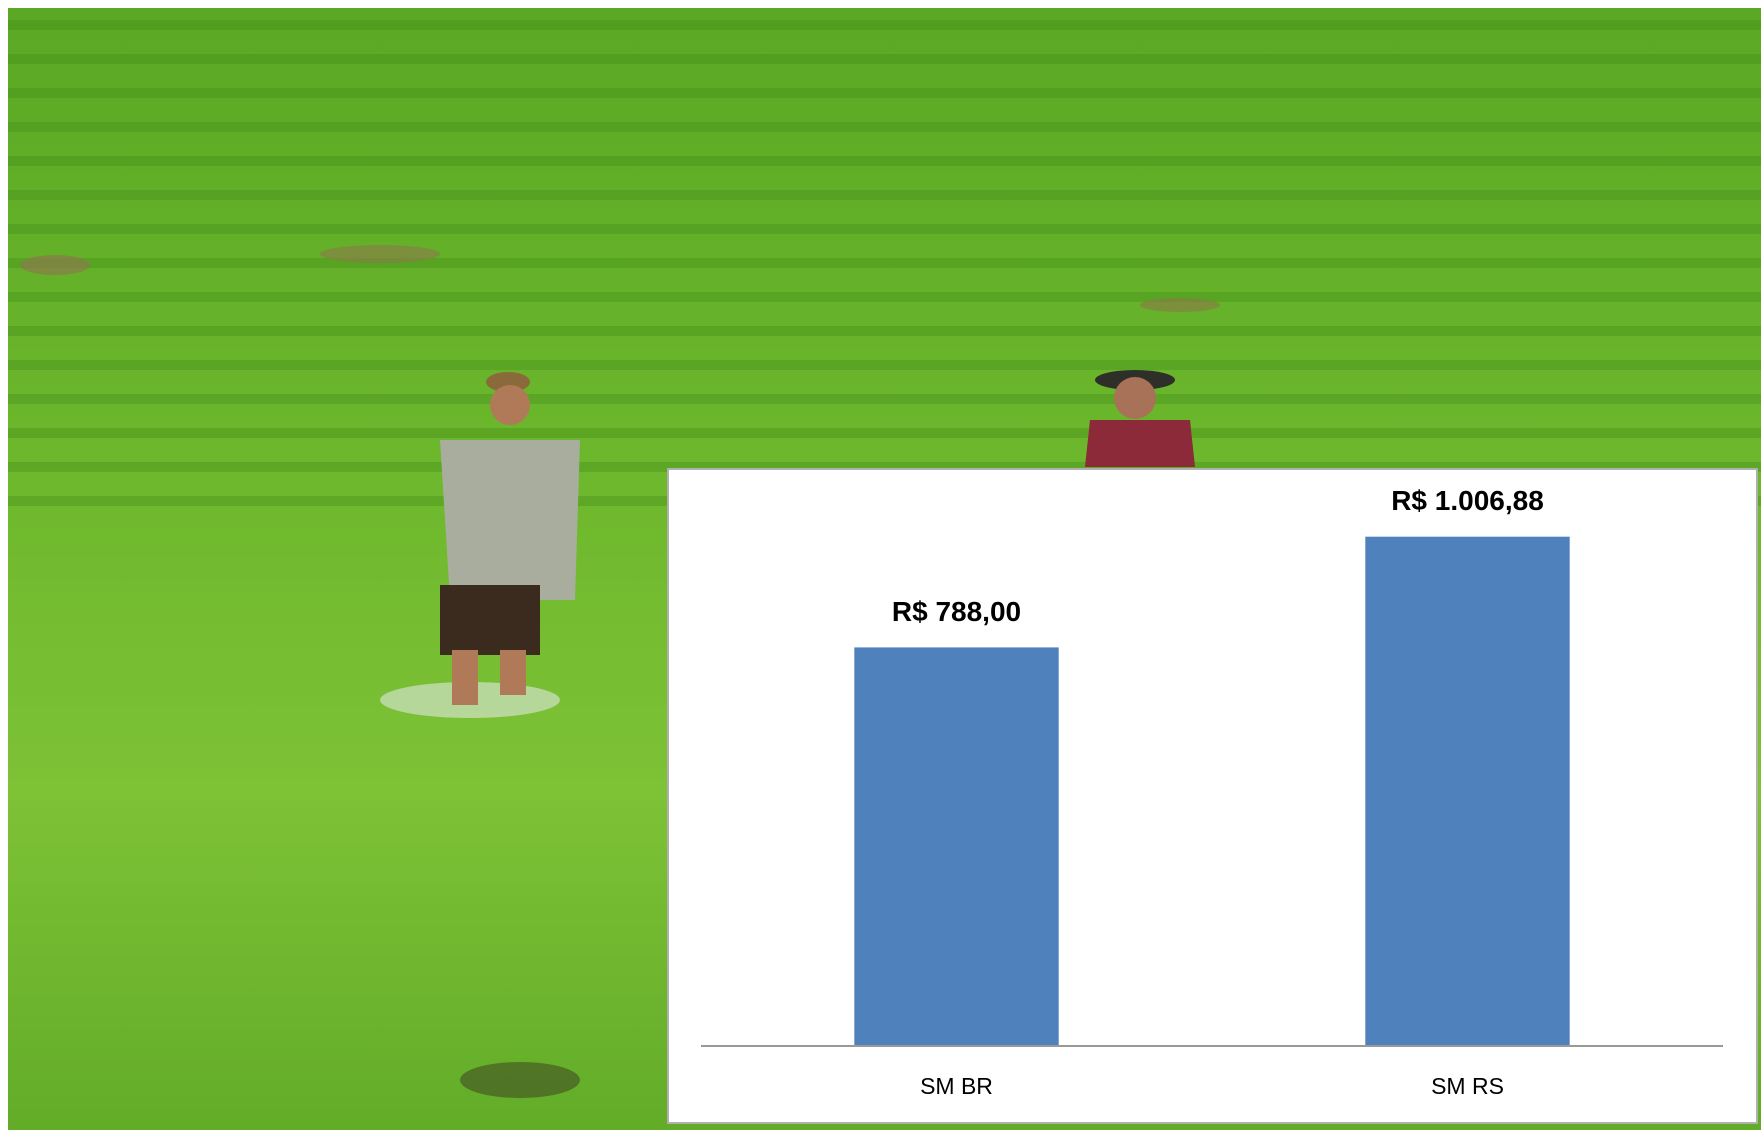 This screenshot has height=1135, width=1761. What do you see at coordinates (510, 538) in the screenshot?
I see `worker-left` at bounding box center [510, 538].